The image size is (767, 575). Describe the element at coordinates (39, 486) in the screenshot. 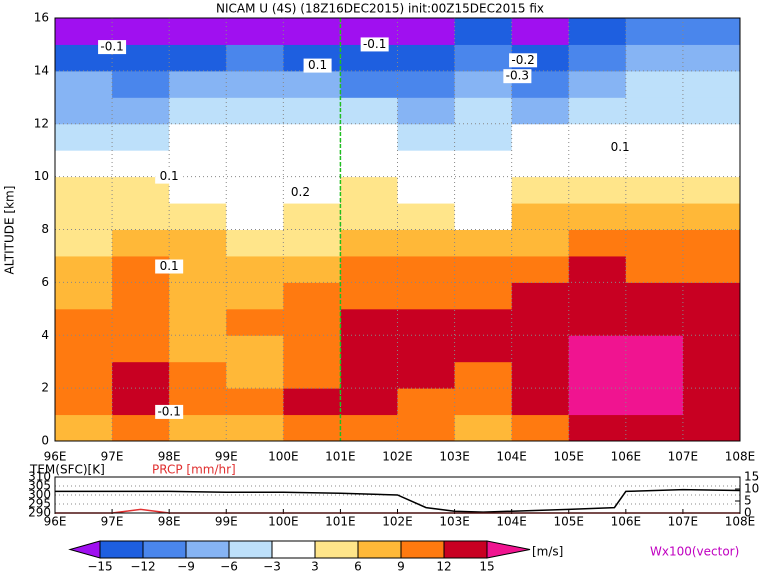

I see `y-tick-label: 305` at that location.